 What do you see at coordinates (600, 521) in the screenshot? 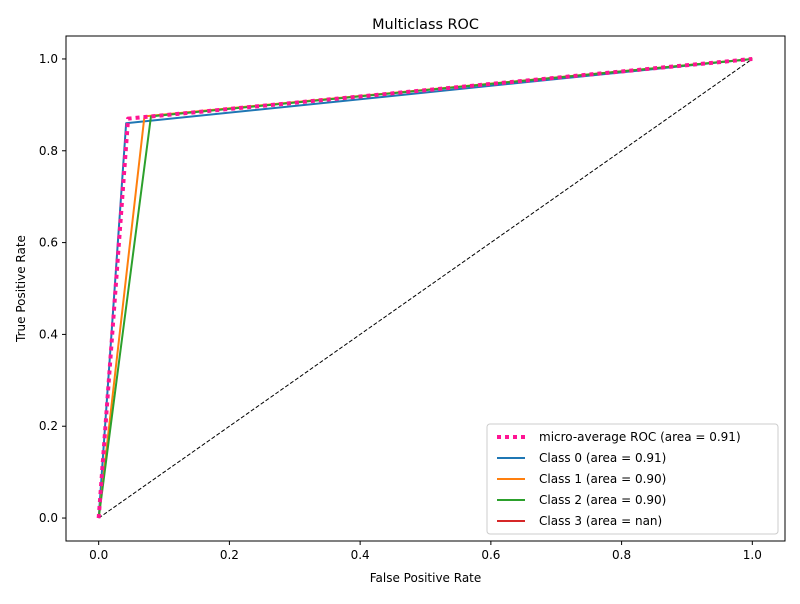
I see `legend-label: Class 3 (area = nan)` at bounding box center [600, 521].